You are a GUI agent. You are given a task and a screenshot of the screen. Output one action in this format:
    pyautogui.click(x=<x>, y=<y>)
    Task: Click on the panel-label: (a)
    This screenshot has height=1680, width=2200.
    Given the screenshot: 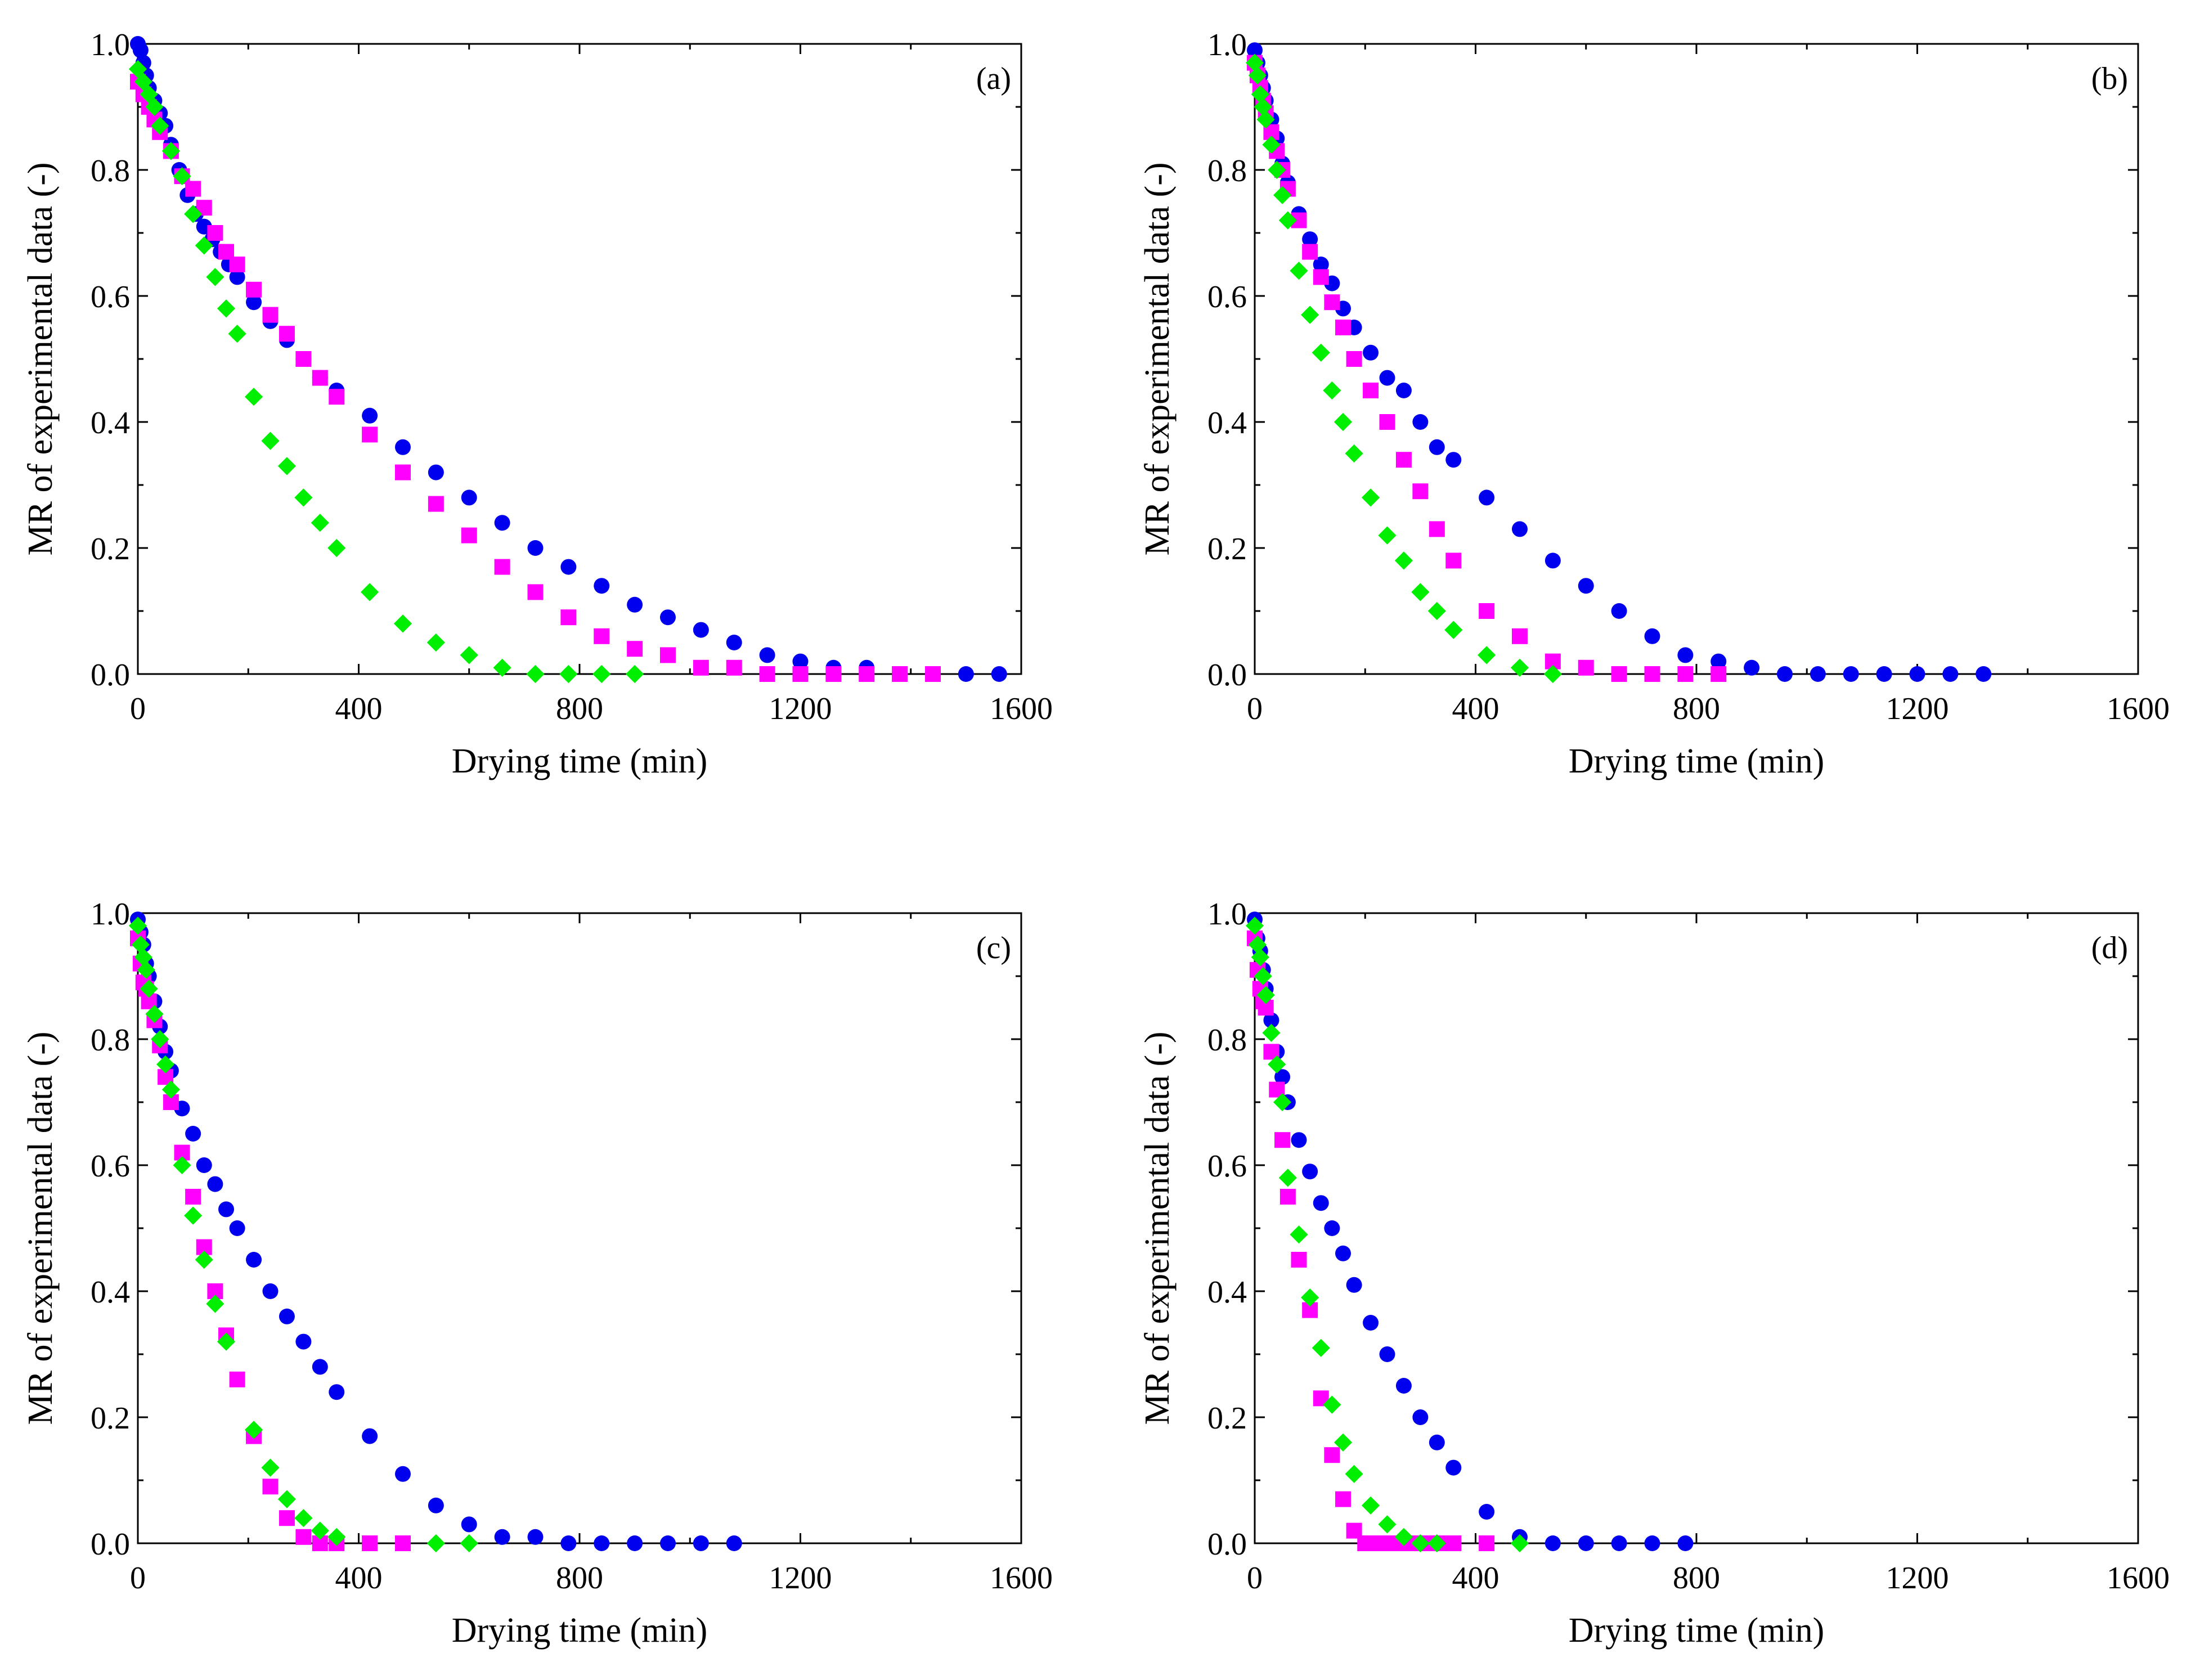 What is the action you would take?
    pyautogui.click(x=994, y=78)
    